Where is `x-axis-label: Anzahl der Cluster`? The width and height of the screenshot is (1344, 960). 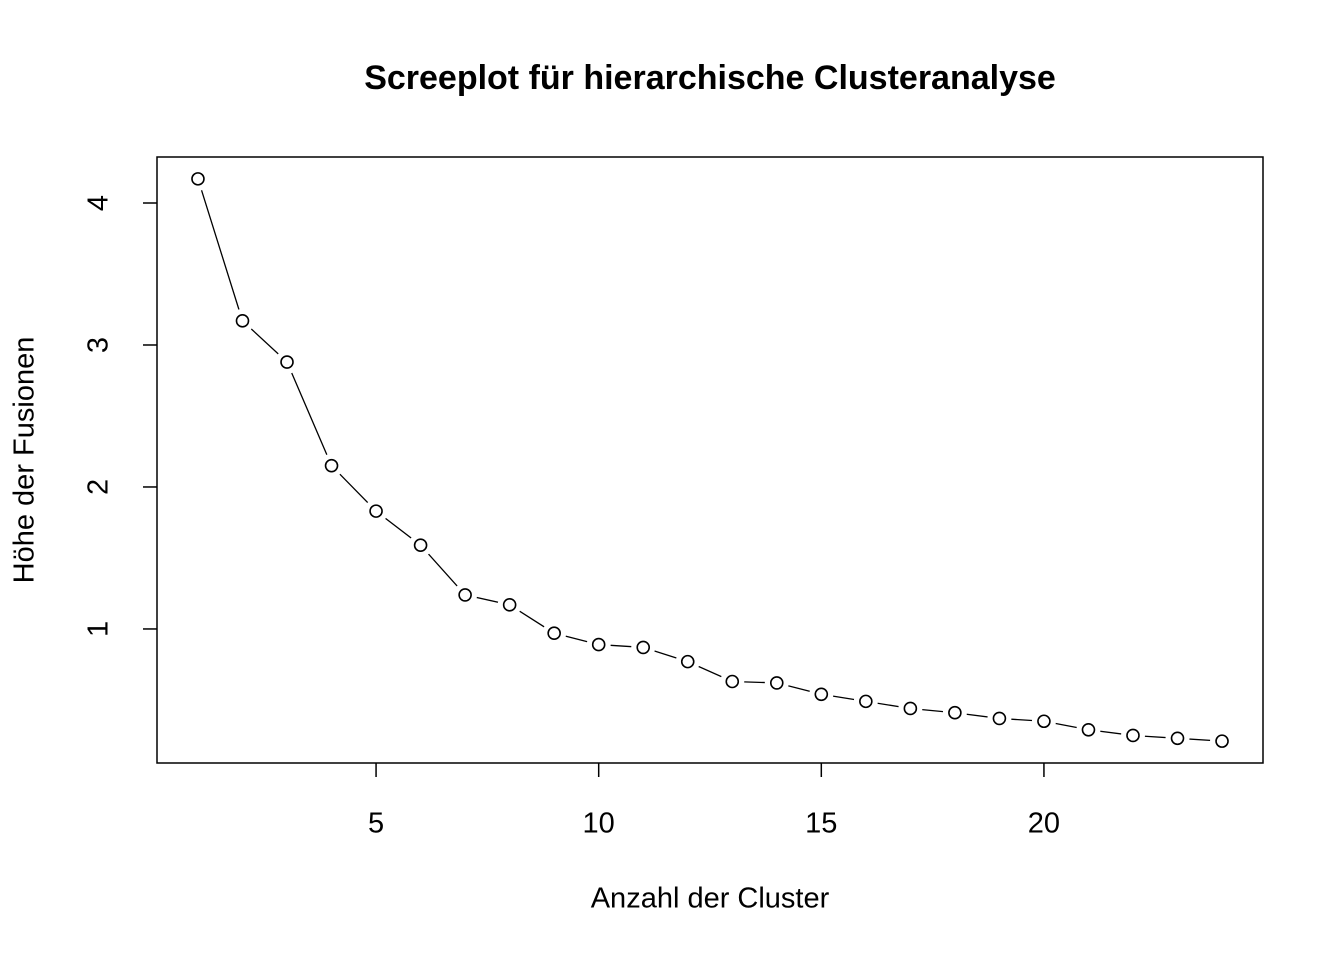 x-axis-label: Anzahl der Cluster is located at coordinates (710, 899).